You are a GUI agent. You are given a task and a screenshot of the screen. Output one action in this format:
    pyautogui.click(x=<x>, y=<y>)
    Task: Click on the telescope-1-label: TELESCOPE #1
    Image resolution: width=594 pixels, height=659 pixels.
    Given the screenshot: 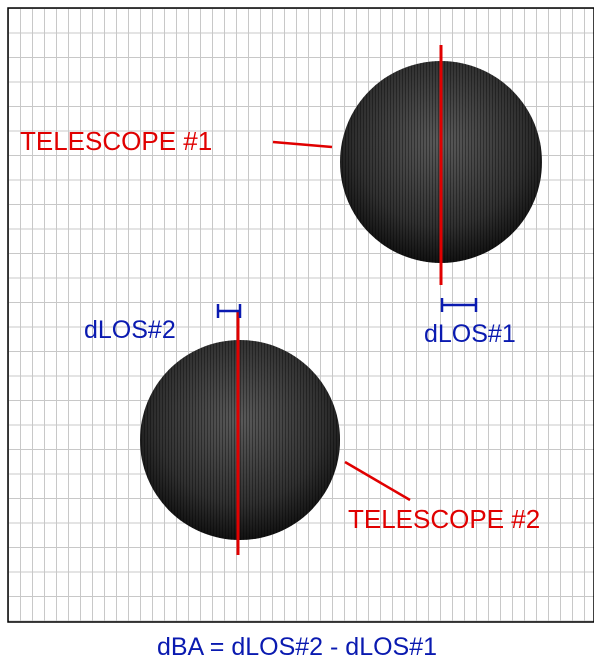 What is the action you would take?
    pyautogui.click(x=116, y=141)
    